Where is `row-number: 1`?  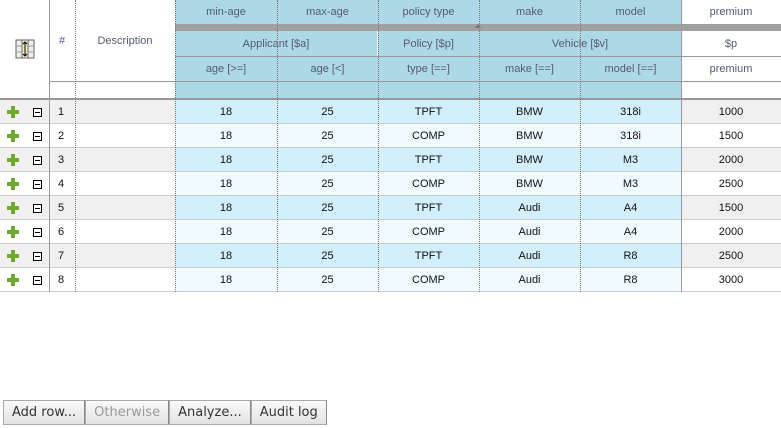
row-number: 1 is located at coordinates (62, 112).